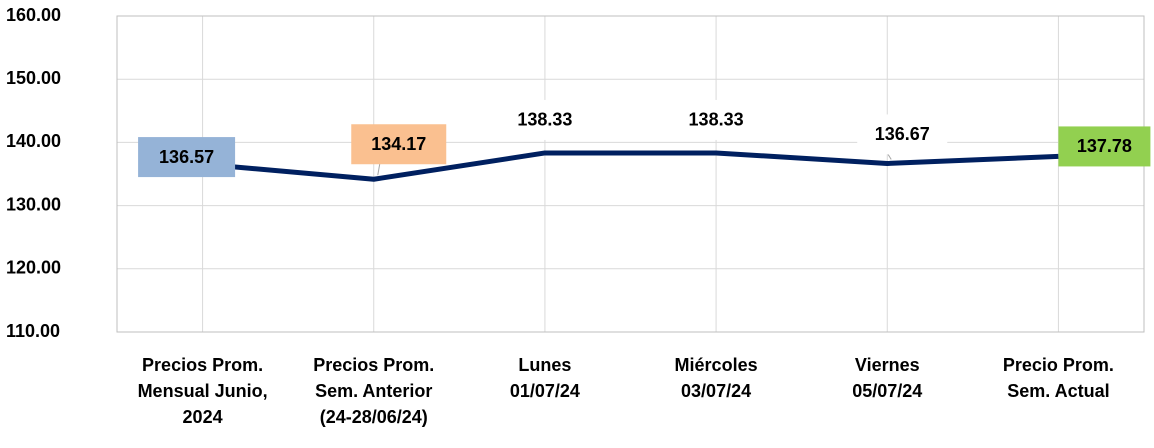  What do you see at coordinates (33, 204) in the screenshot?
I see `y-tick-label: 130.00` at bounding box center [33, 204].